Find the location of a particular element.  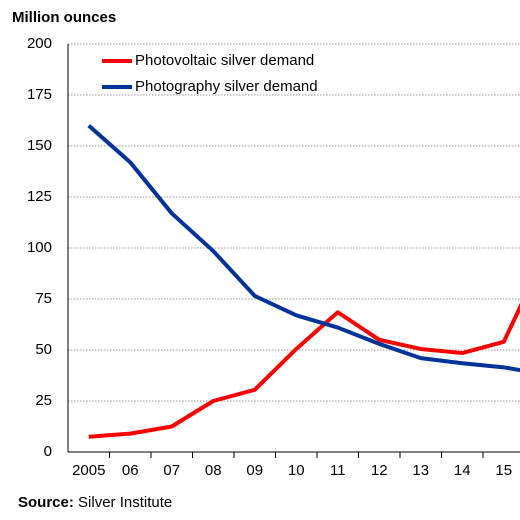

source-note: Source: Silver Institute is located at coordinates (95, 502).